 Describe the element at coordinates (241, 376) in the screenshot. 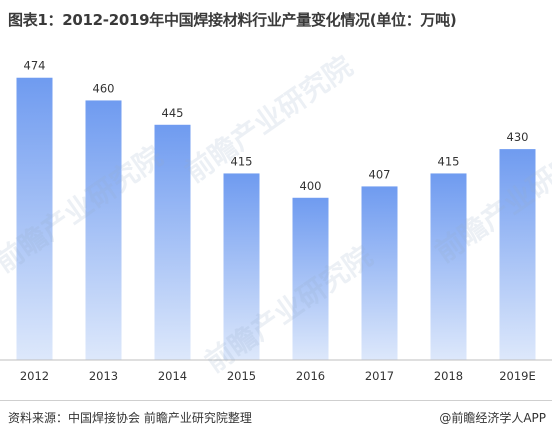

I see `x-tick-label-2015: 2015` at that location.